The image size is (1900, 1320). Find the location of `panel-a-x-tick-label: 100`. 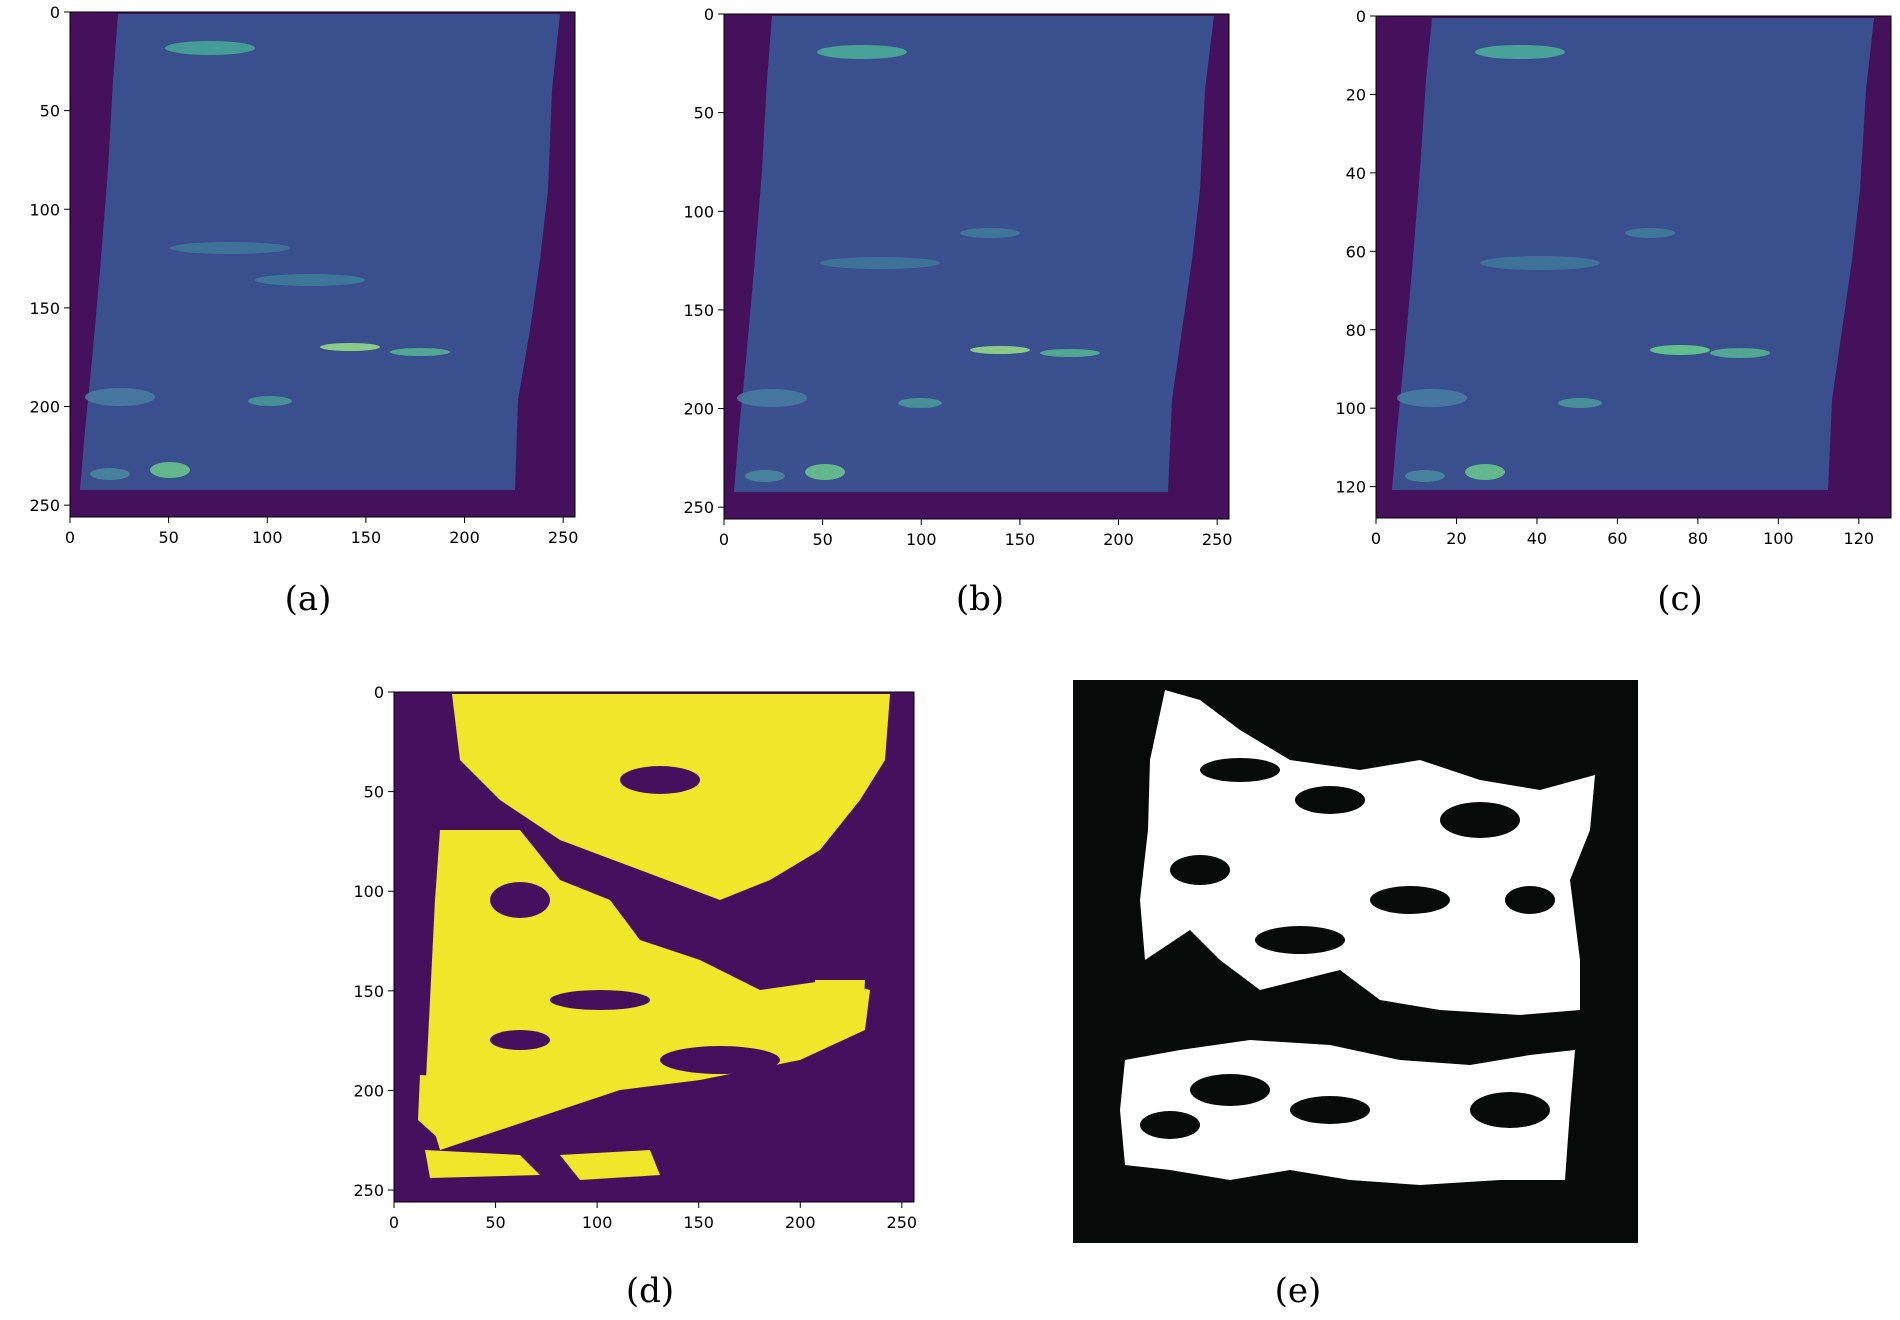

panel-a-x-tick-label: 100 is located at coordinates (267, 537).